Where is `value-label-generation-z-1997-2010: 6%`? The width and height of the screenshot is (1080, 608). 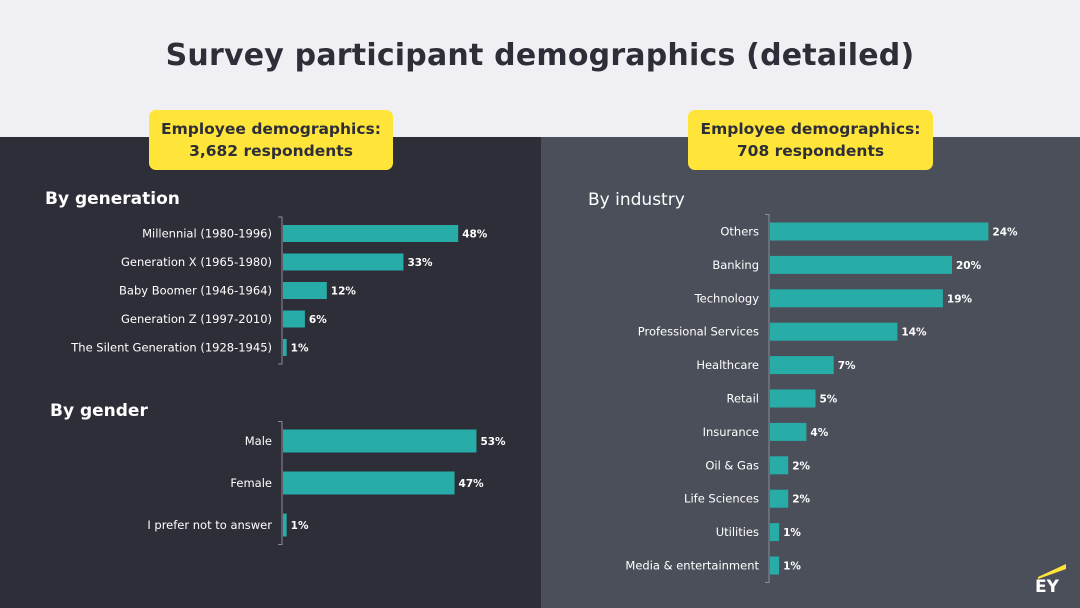
value-label-generation-z-1997-2010: 6% is located at coordinates (318, 320).